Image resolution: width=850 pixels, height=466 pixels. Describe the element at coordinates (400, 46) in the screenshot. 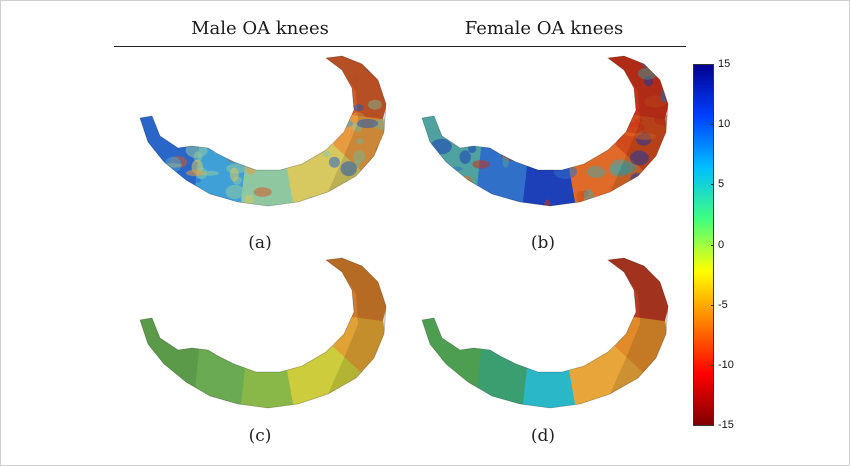

I see `header-rule` at that location.